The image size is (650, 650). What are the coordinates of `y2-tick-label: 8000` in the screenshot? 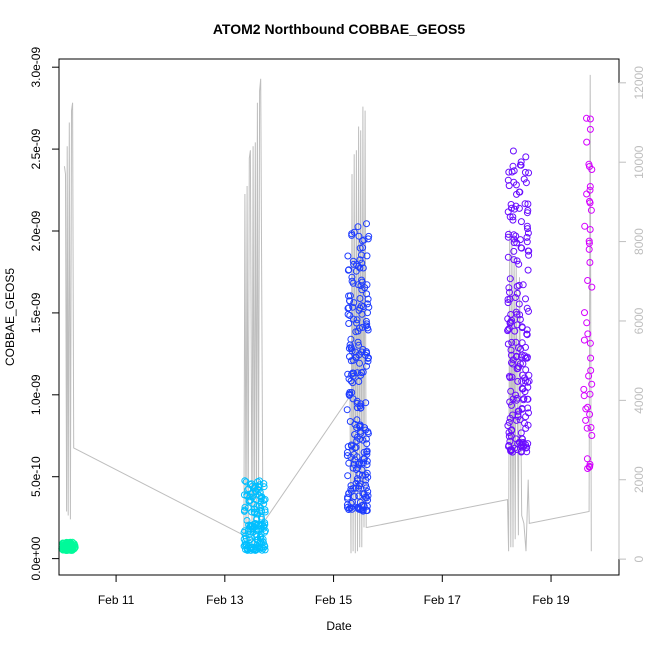 It's located at (639, 241).